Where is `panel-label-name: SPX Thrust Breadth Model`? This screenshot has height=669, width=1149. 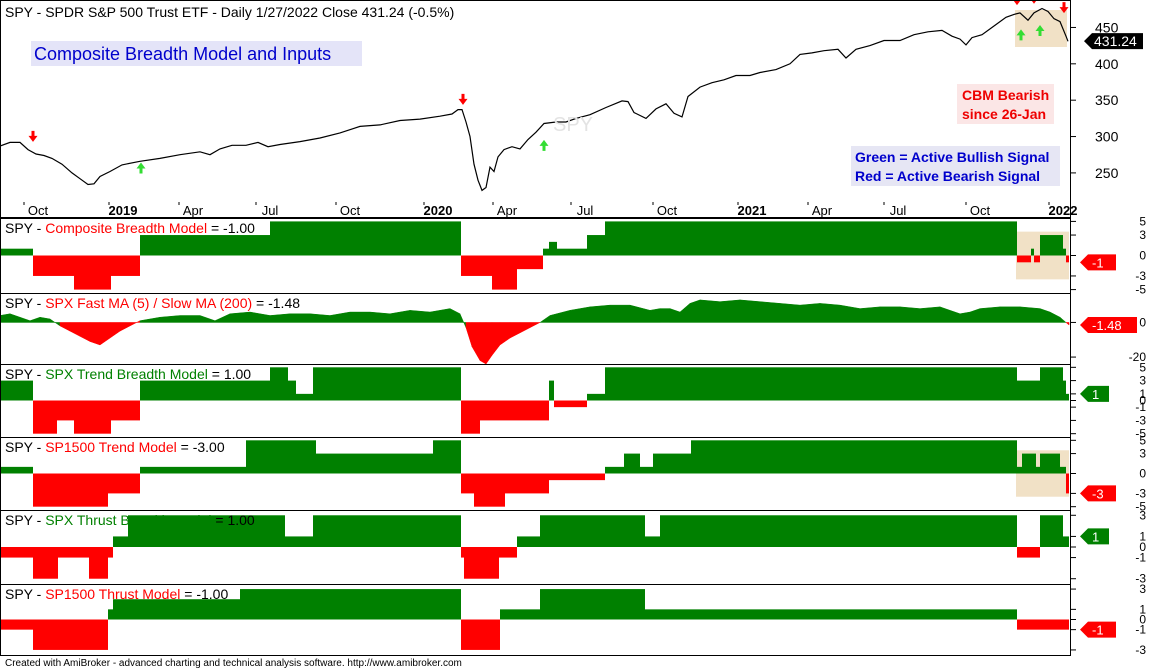 panel-label-name: SPX Thrust Breadth Model is located at coordinates (128, 520).